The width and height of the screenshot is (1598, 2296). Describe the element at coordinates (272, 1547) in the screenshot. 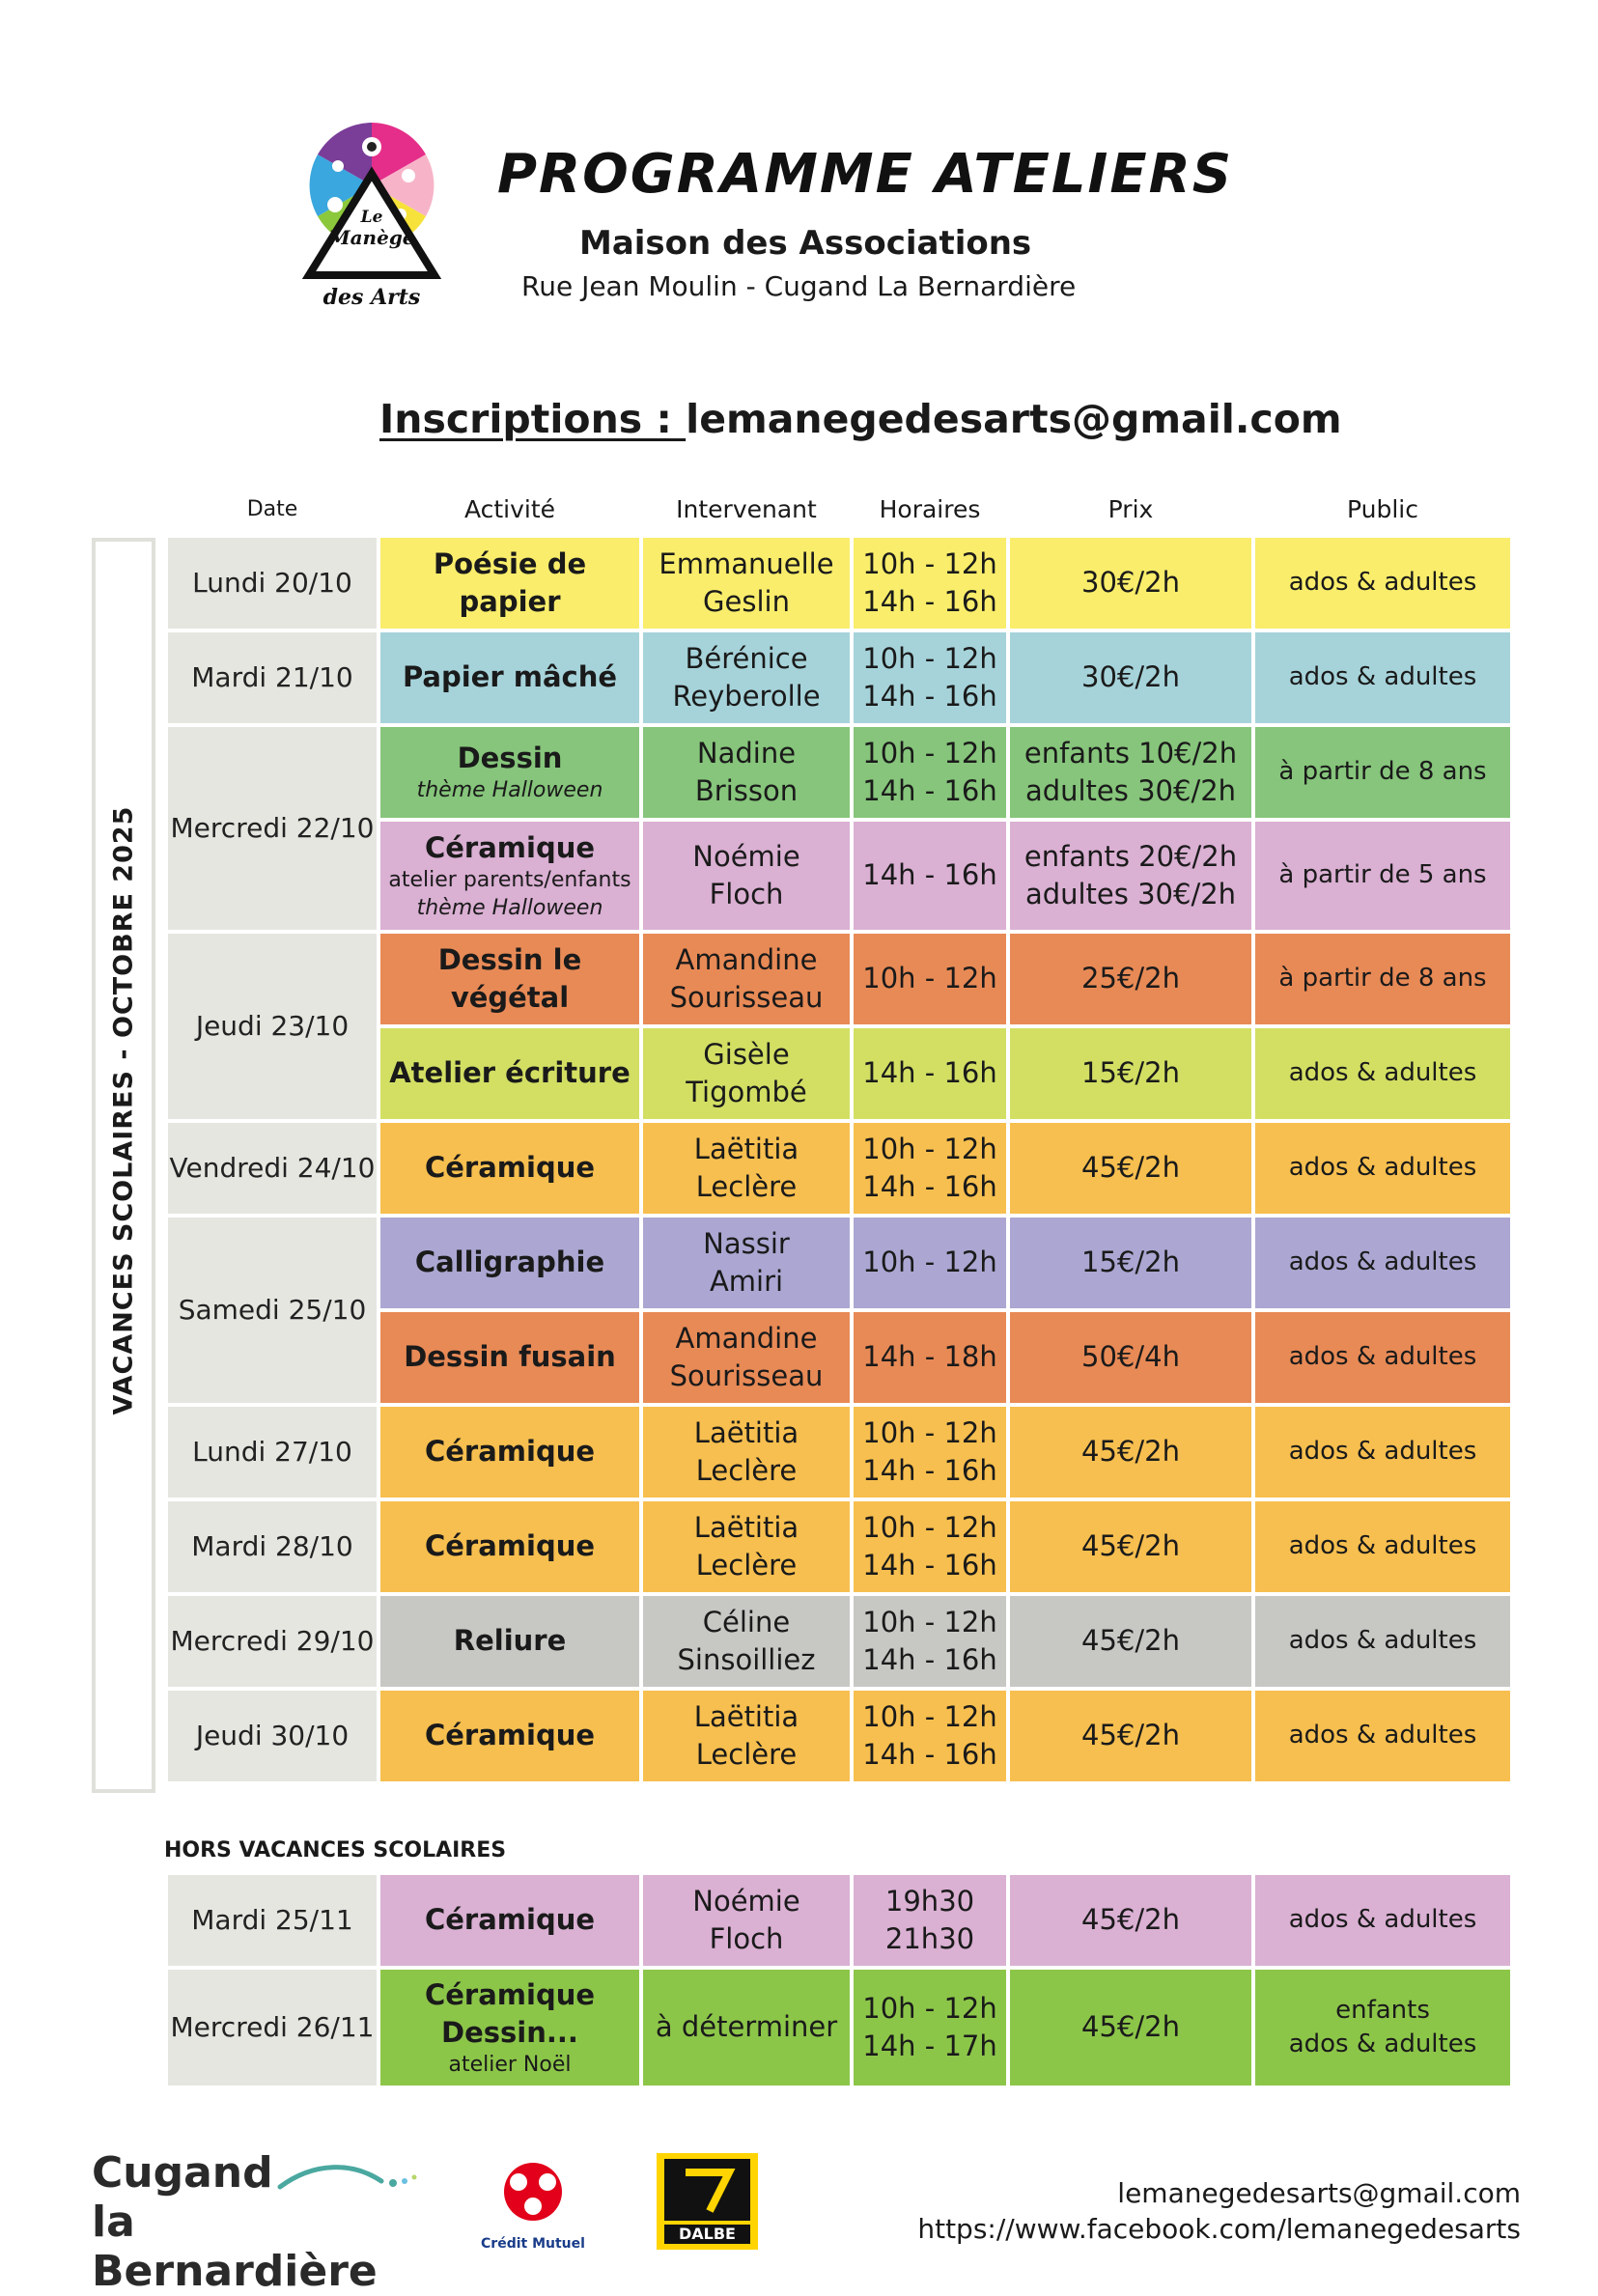

I see `date-cell: Mardi 28/10` at that location.